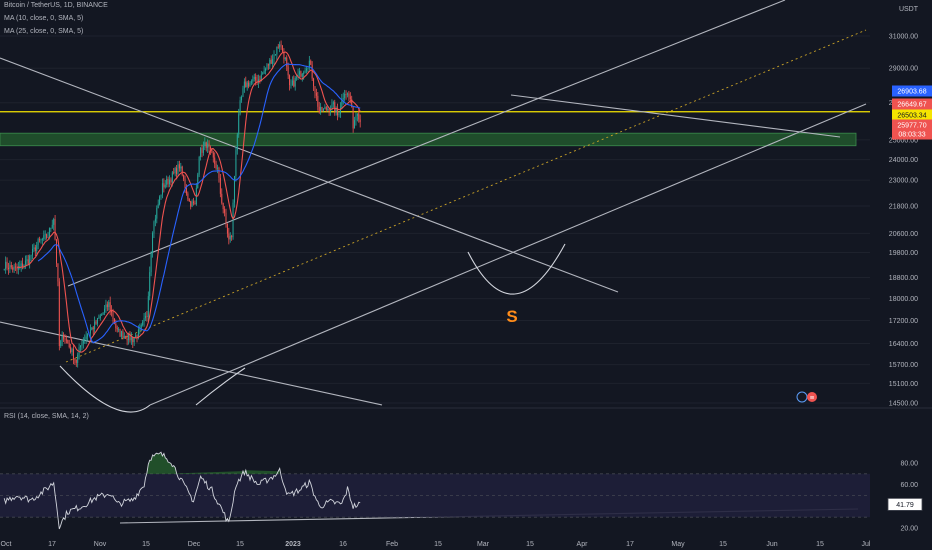  Describe the element at coordinates (903, 299) in the screenshot. I see `price-tick-label: 18000.00` at that location.